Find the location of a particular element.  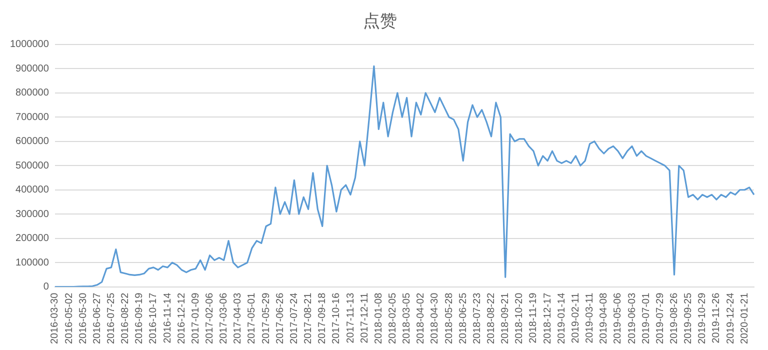

x-tick-label: 2019-09-25 is located at coordinates (688, 318).